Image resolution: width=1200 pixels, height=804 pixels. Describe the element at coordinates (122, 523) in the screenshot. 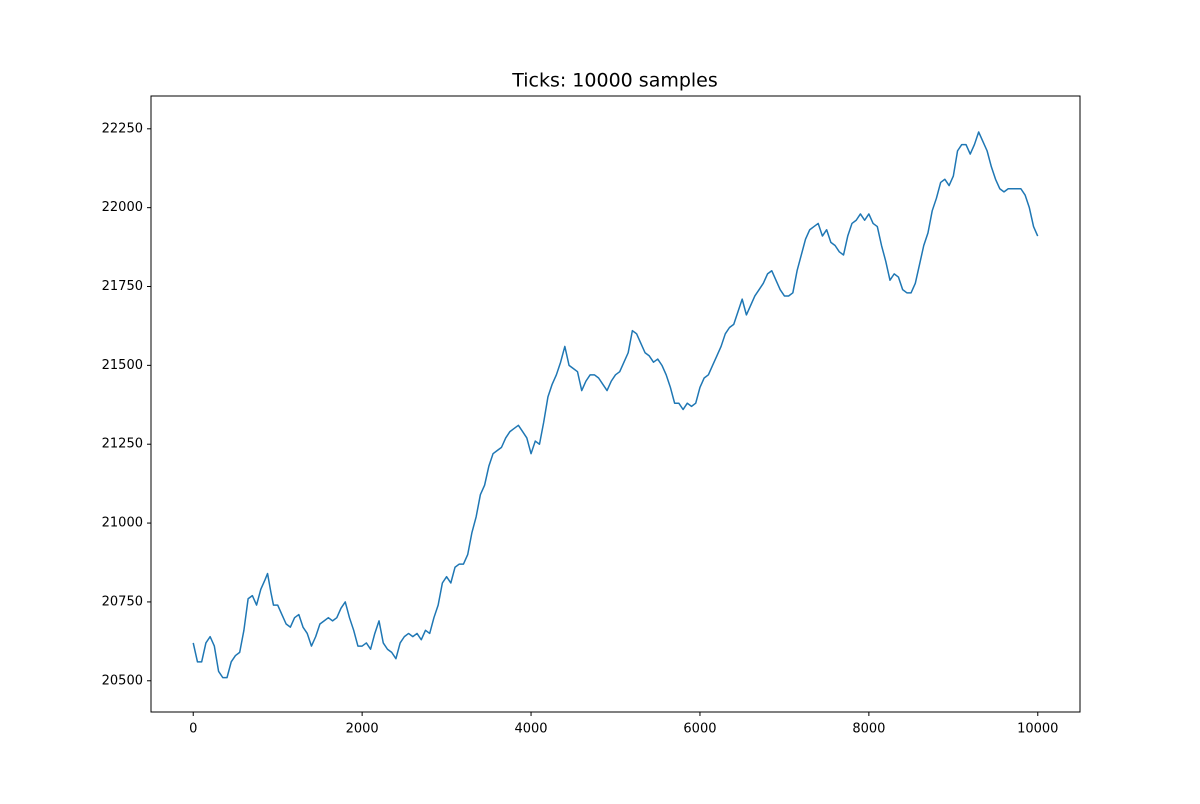

I see `y-tick-label: 21000` at that location.